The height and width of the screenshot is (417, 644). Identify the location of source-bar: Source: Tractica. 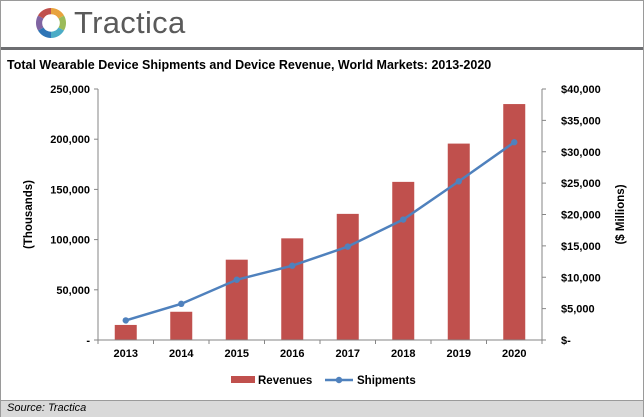
(322, 408).